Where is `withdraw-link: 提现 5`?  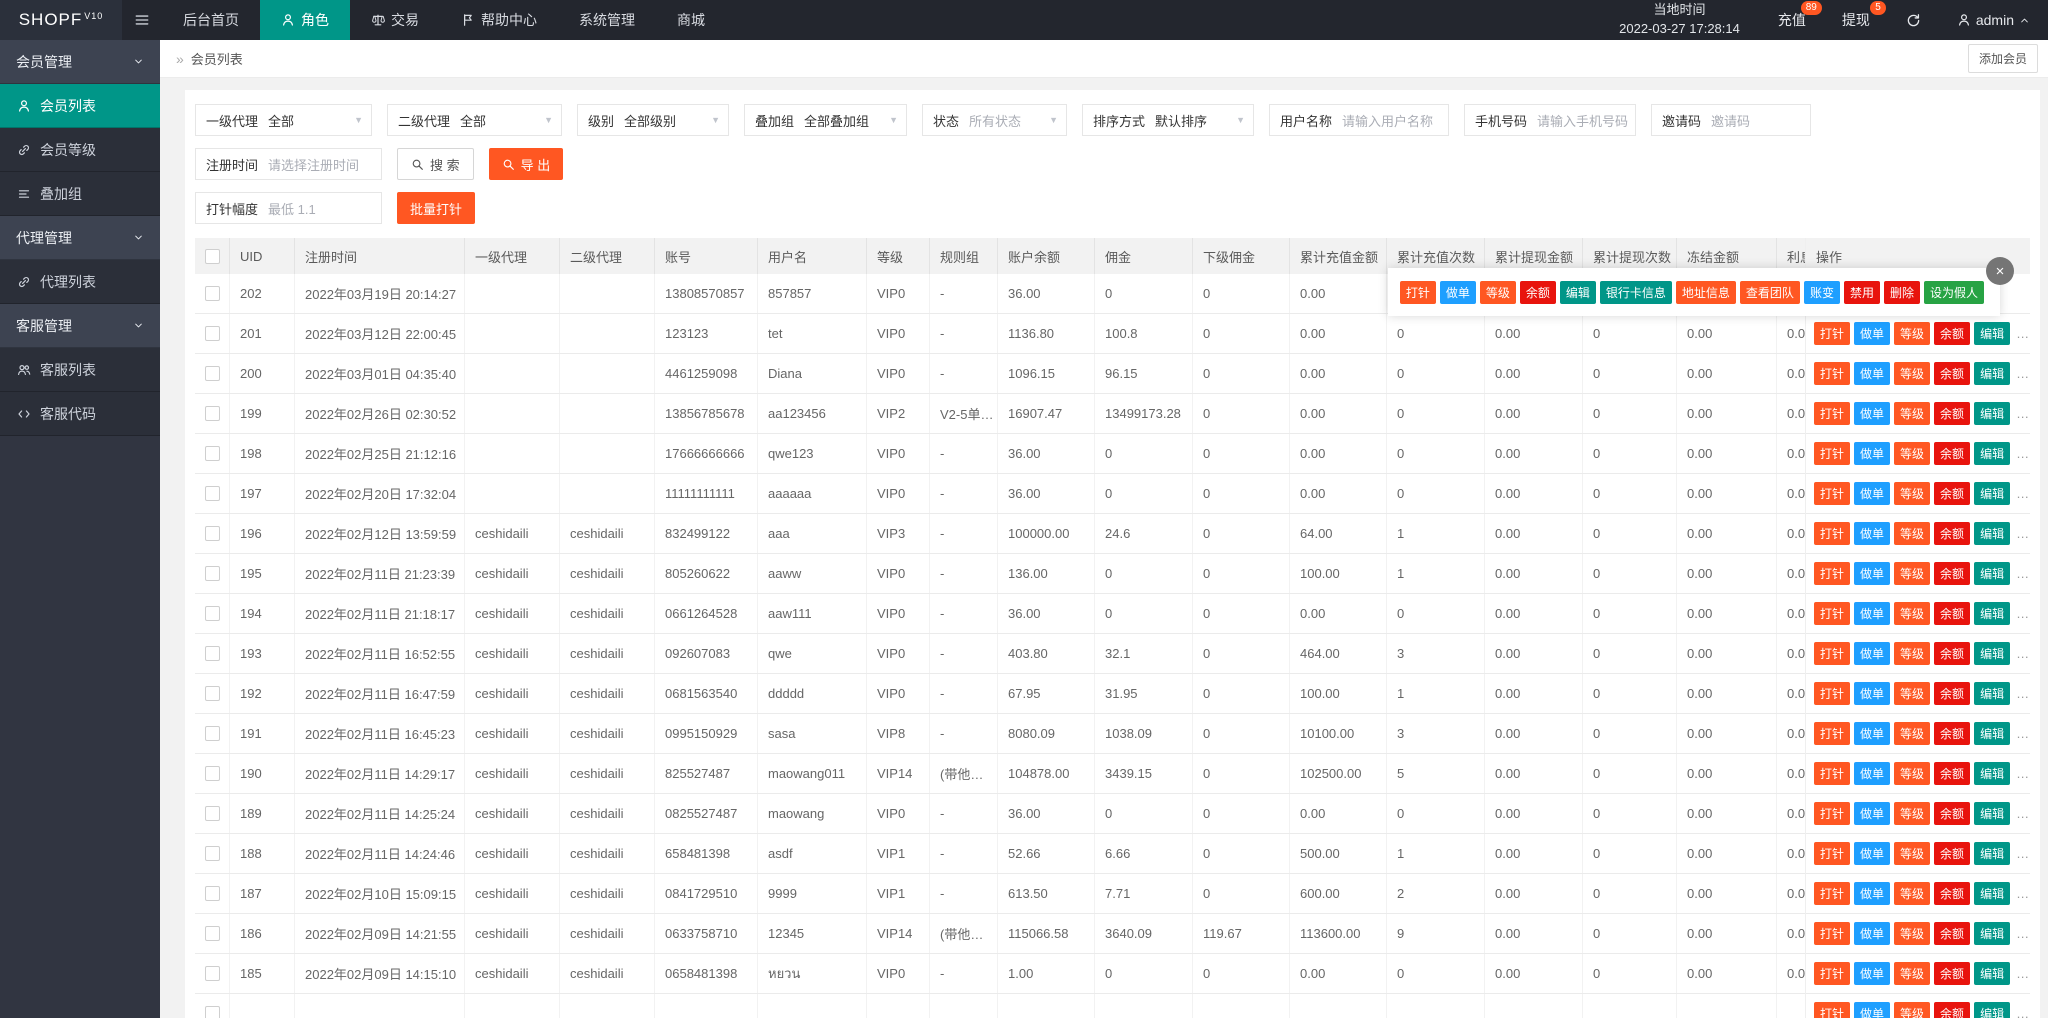 withdraw-link: 提现 5 is located at coordinates (1856, 20).